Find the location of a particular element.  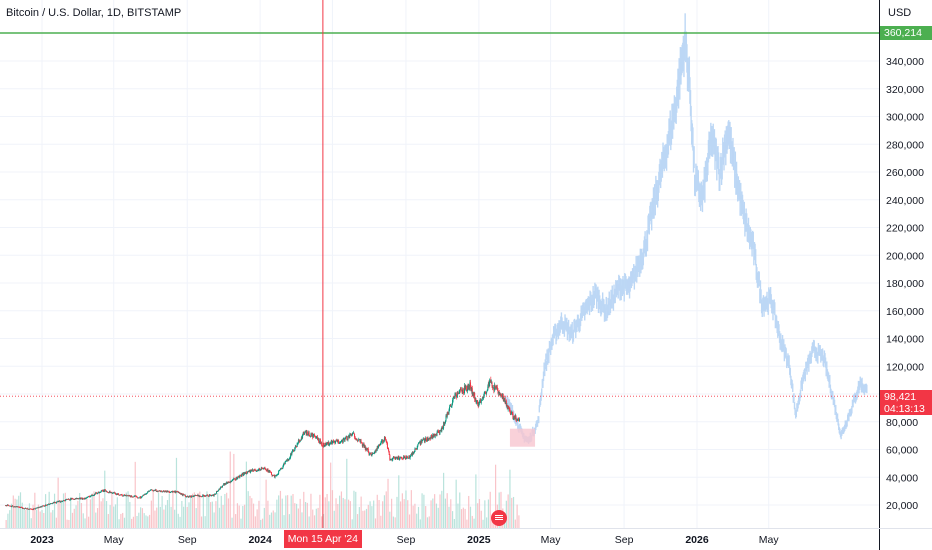

y-tick-label: 180,000 is located at coordinates (905, 284).